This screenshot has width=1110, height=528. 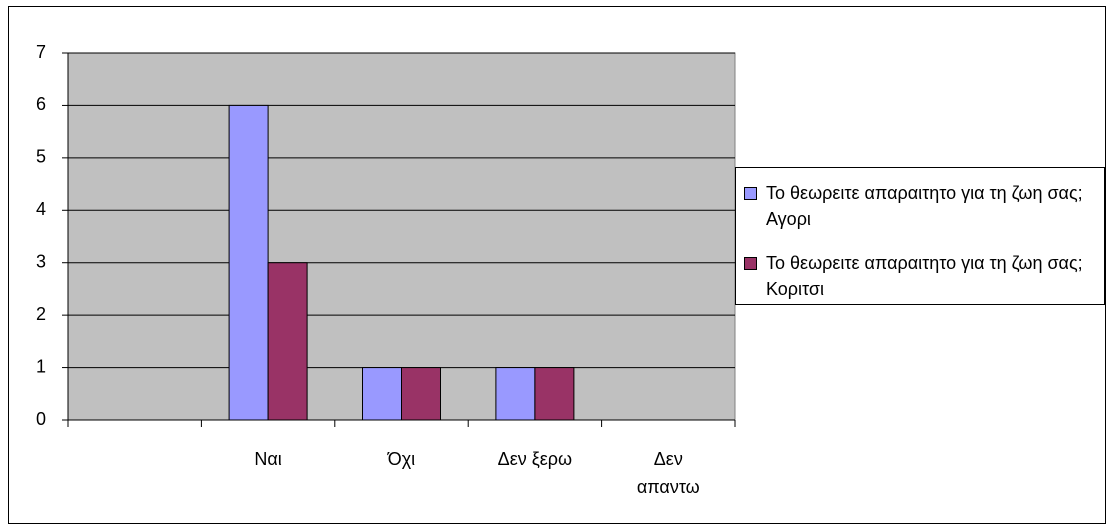 I want to click on x-tick-label: Δεν ξερω, so click(x=535, y=459).